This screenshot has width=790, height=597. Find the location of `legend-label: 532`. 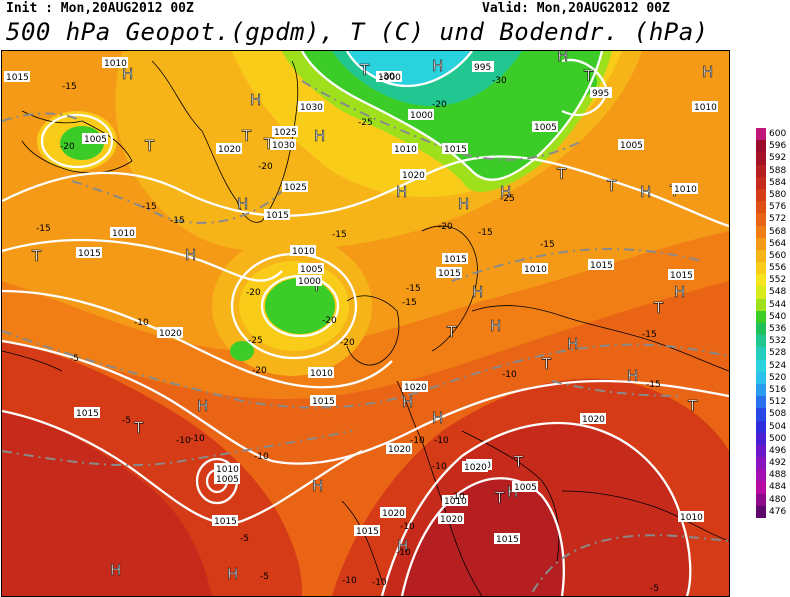

legend-label: 532 is located at coordinates (778, 341).